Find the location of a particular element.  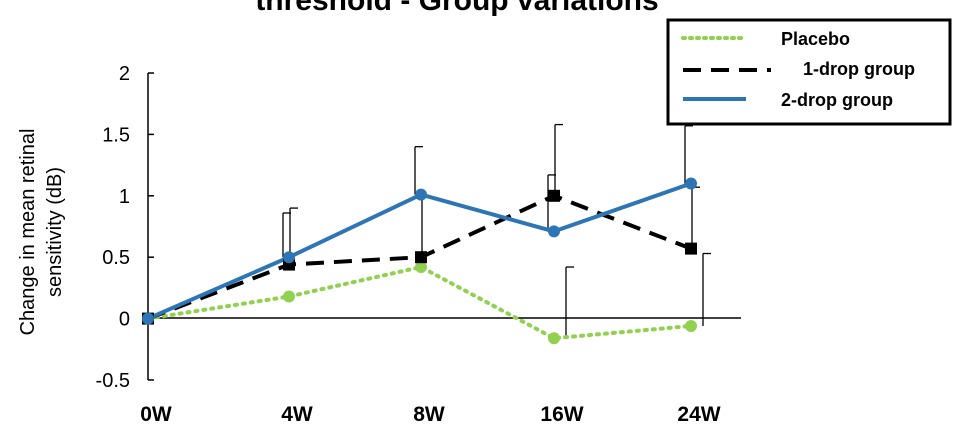

x-tick-label: 24W is located at coordinates (698, 414).